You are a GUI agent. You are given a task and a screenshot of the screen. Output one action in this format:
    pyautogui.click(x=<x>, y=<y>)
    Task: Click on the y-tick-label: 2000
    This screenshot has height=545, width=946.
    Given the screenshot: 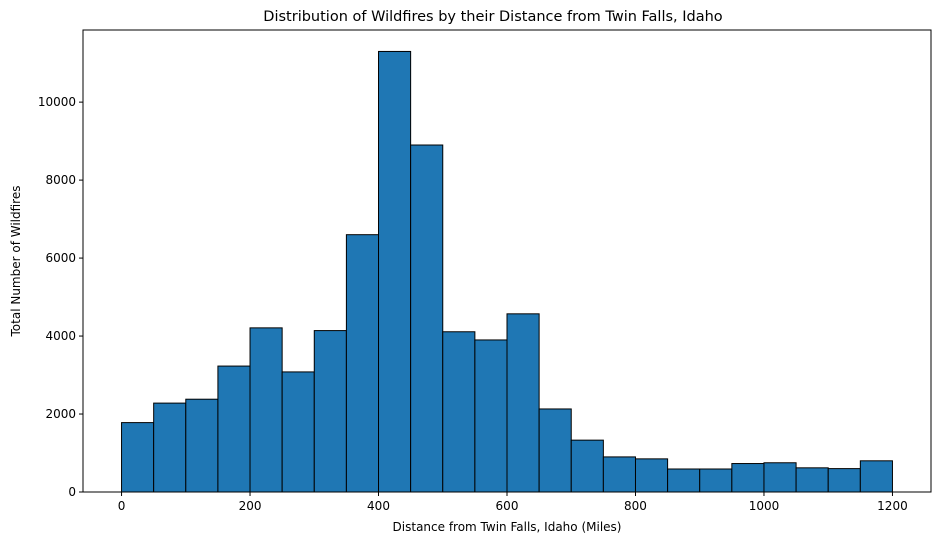 What is the action you would take?
    pyautogui.click(x=60, y=414)
    